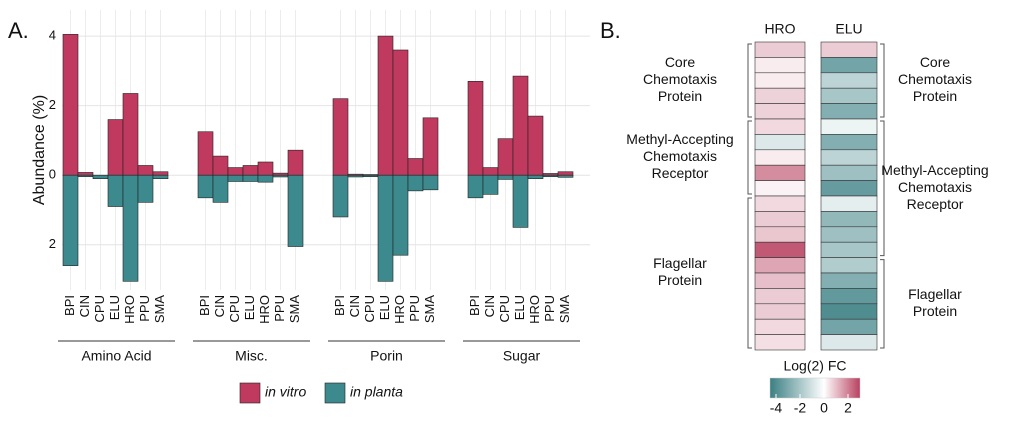 This screenshot has height=439, width=1016. Describe the element at coordinates (779, 29) in the screenshot. I see `column-label: HRO` at that location.